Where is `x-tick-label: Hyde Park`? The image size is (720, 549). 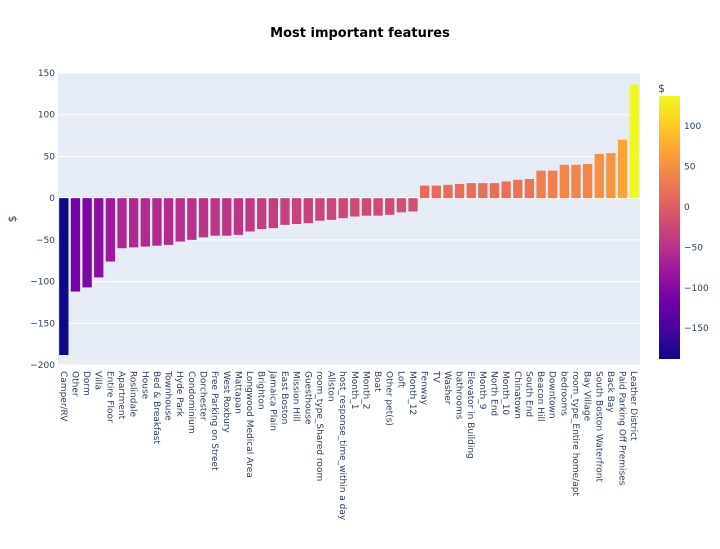 x-tick-label: Hyde Park is located at coordinates (179, 394).